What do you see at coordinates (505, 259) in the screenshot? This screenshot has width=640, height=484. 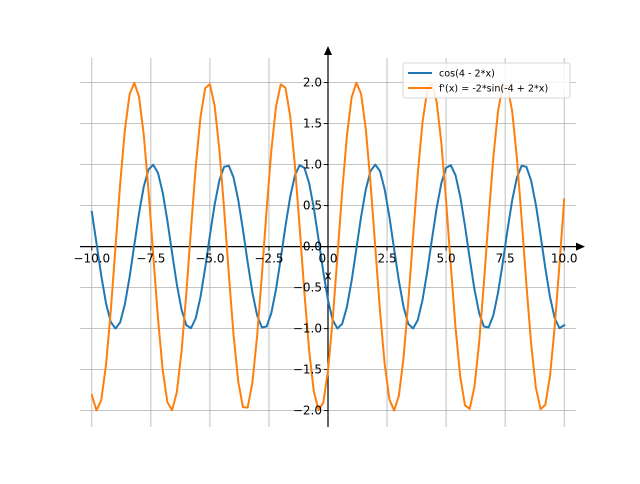 I see `x-tick-label: 7.5` at bounding box center [505, 259].